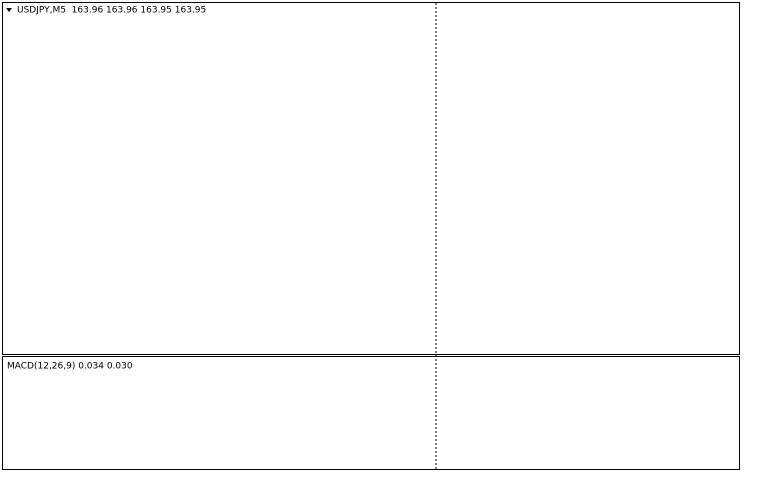  Describe the element at coordinates (9, 10) in the screenshot. I see `collapse-icon` at that location.